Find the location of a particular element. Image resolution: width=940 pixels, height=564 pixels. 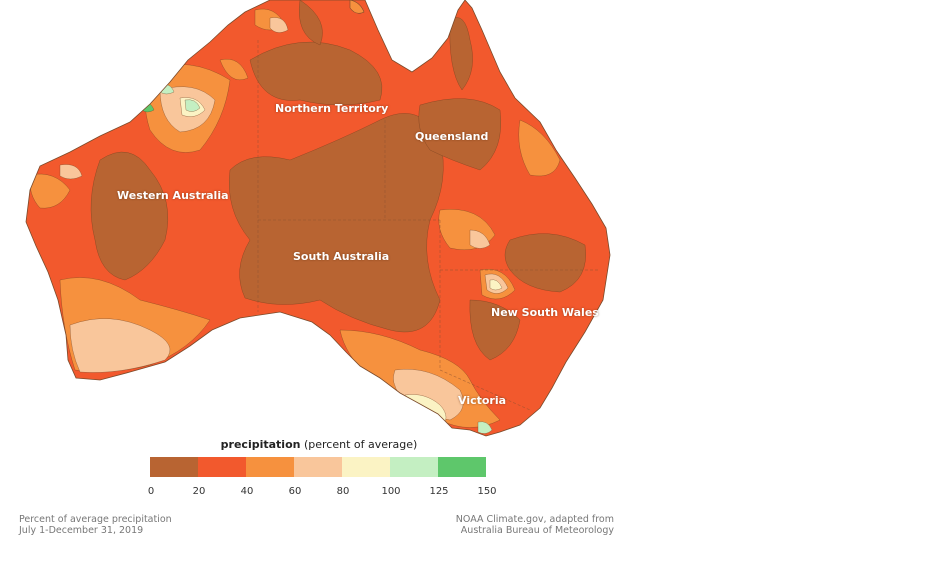

legend-tick-7: 150 is located at coordinates (487, 491).